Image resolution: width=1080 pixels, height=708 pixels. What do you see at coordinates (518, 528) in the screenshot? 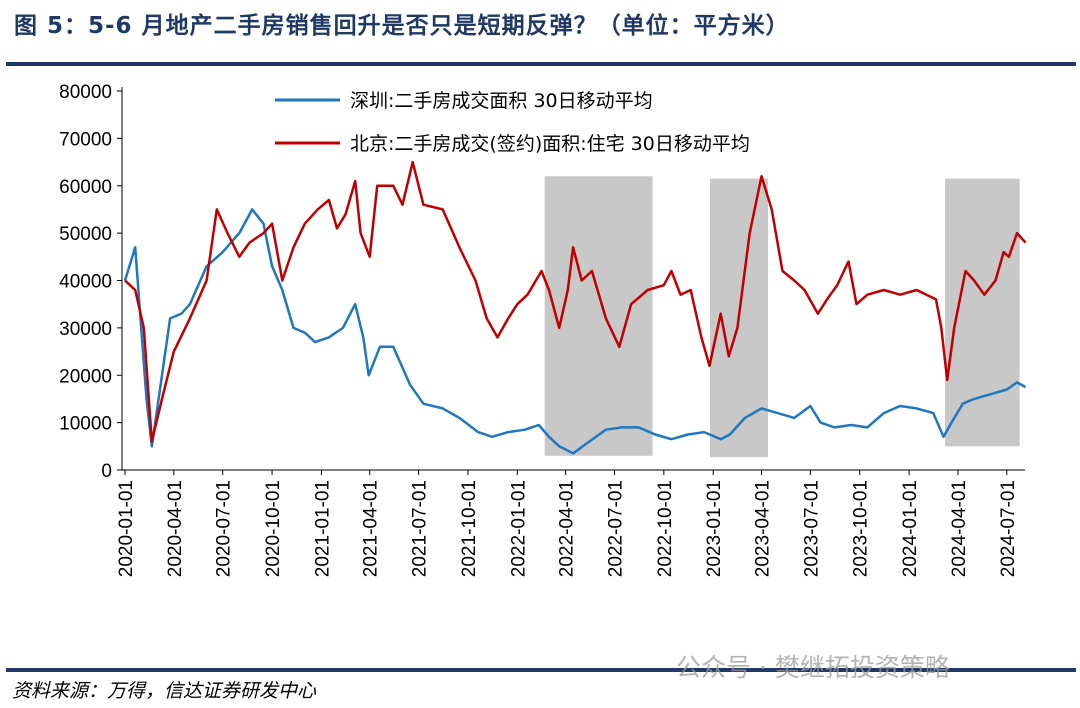
I see `x-tick-label: 2022-01-01` at bounding box center [518, 528].